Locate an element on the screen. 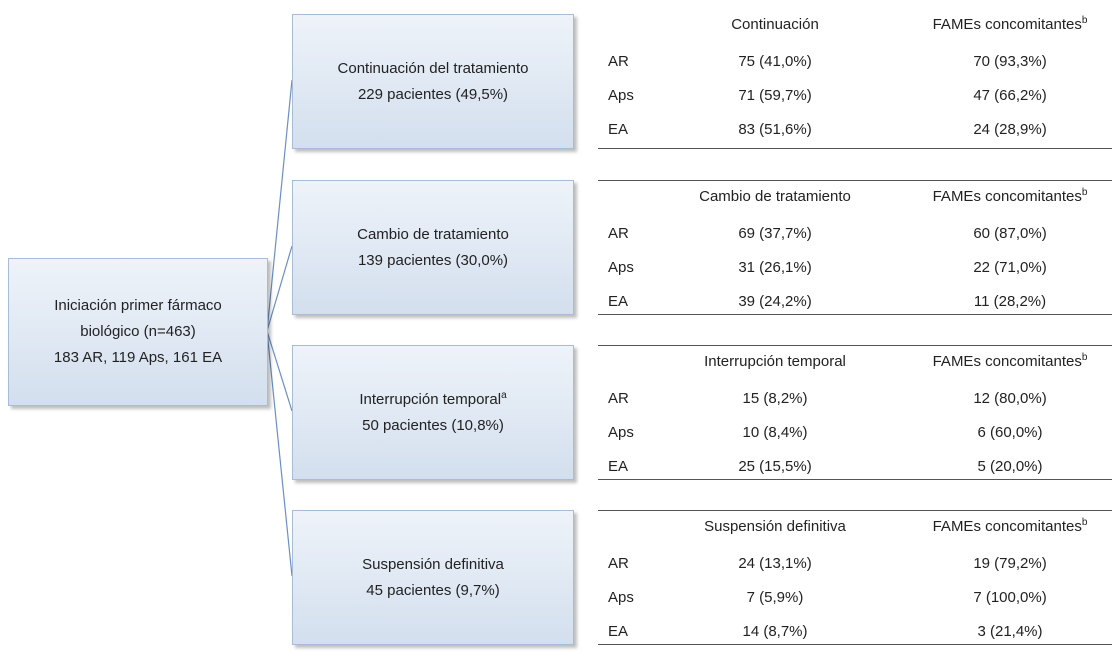 The image size is (1118, 655). table-cell: 22 (71,0%) is located at coordinates (1010, 267).